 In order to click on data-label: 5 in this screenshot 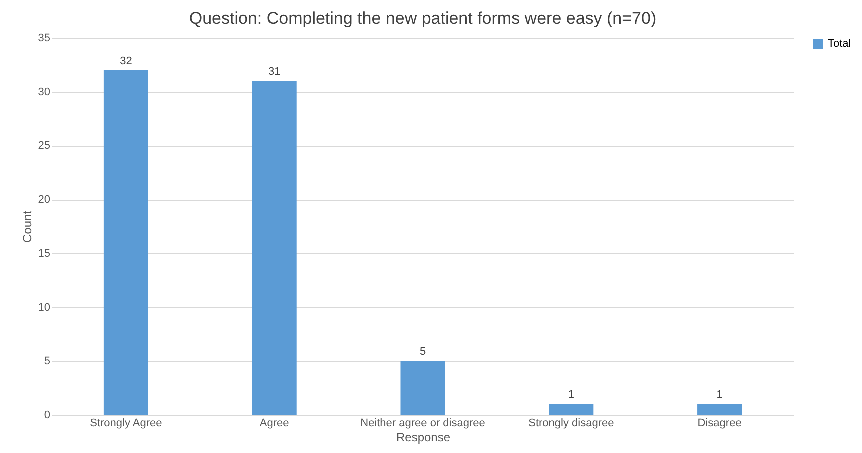, I will do `click(423, 352)`.